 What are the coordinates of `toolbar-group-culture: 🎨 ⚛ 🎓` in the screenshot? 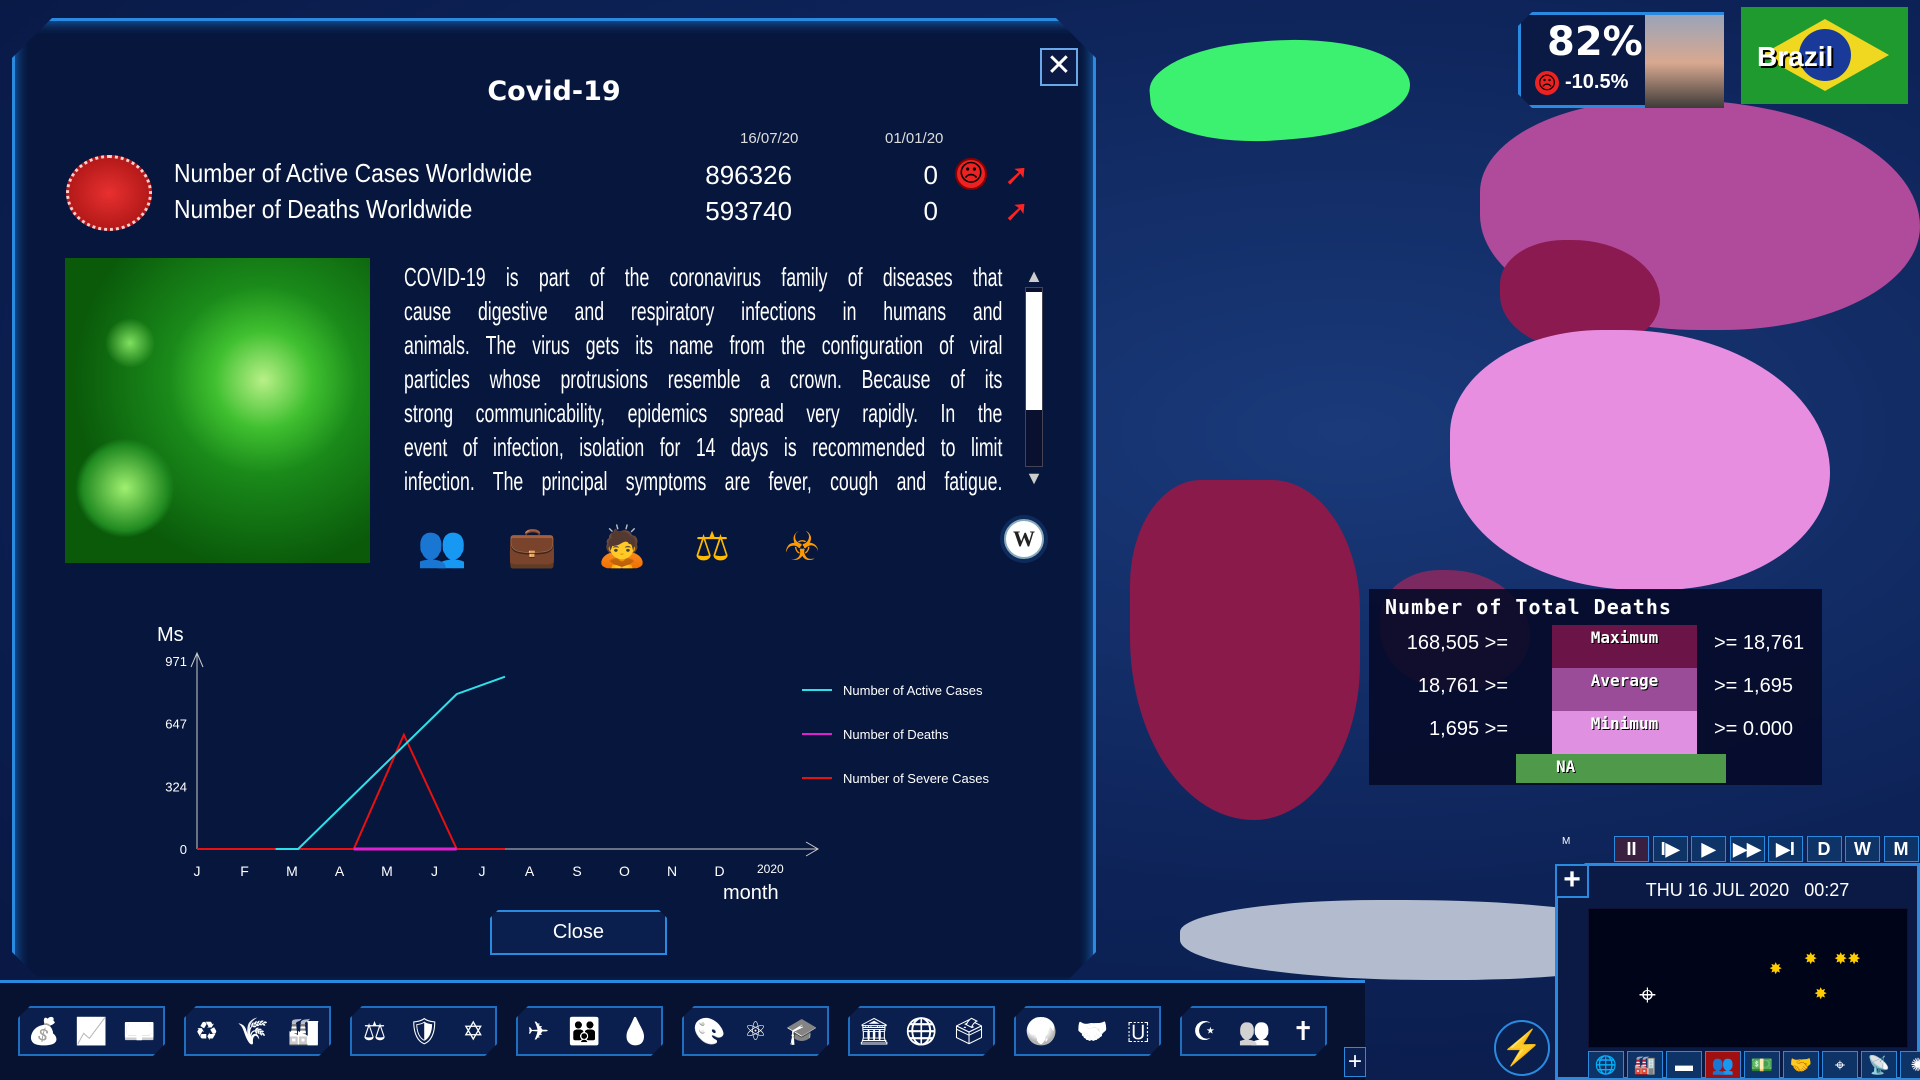 It's located at (755, 1031).